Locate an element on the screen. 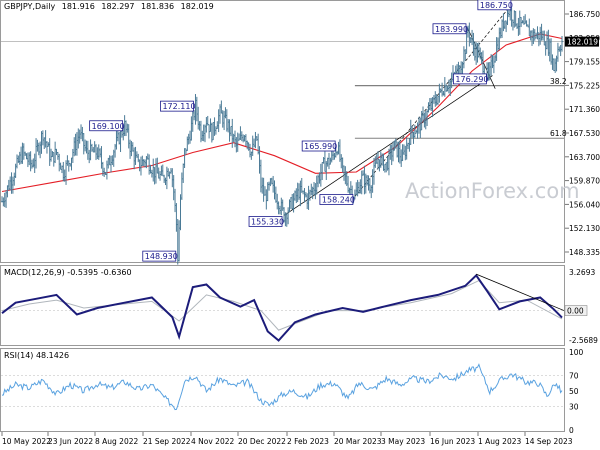 Image resolution: width=600 pixels, height=450 pixels. ohlc-close: 182.019 is located at coordinates (197, 6).